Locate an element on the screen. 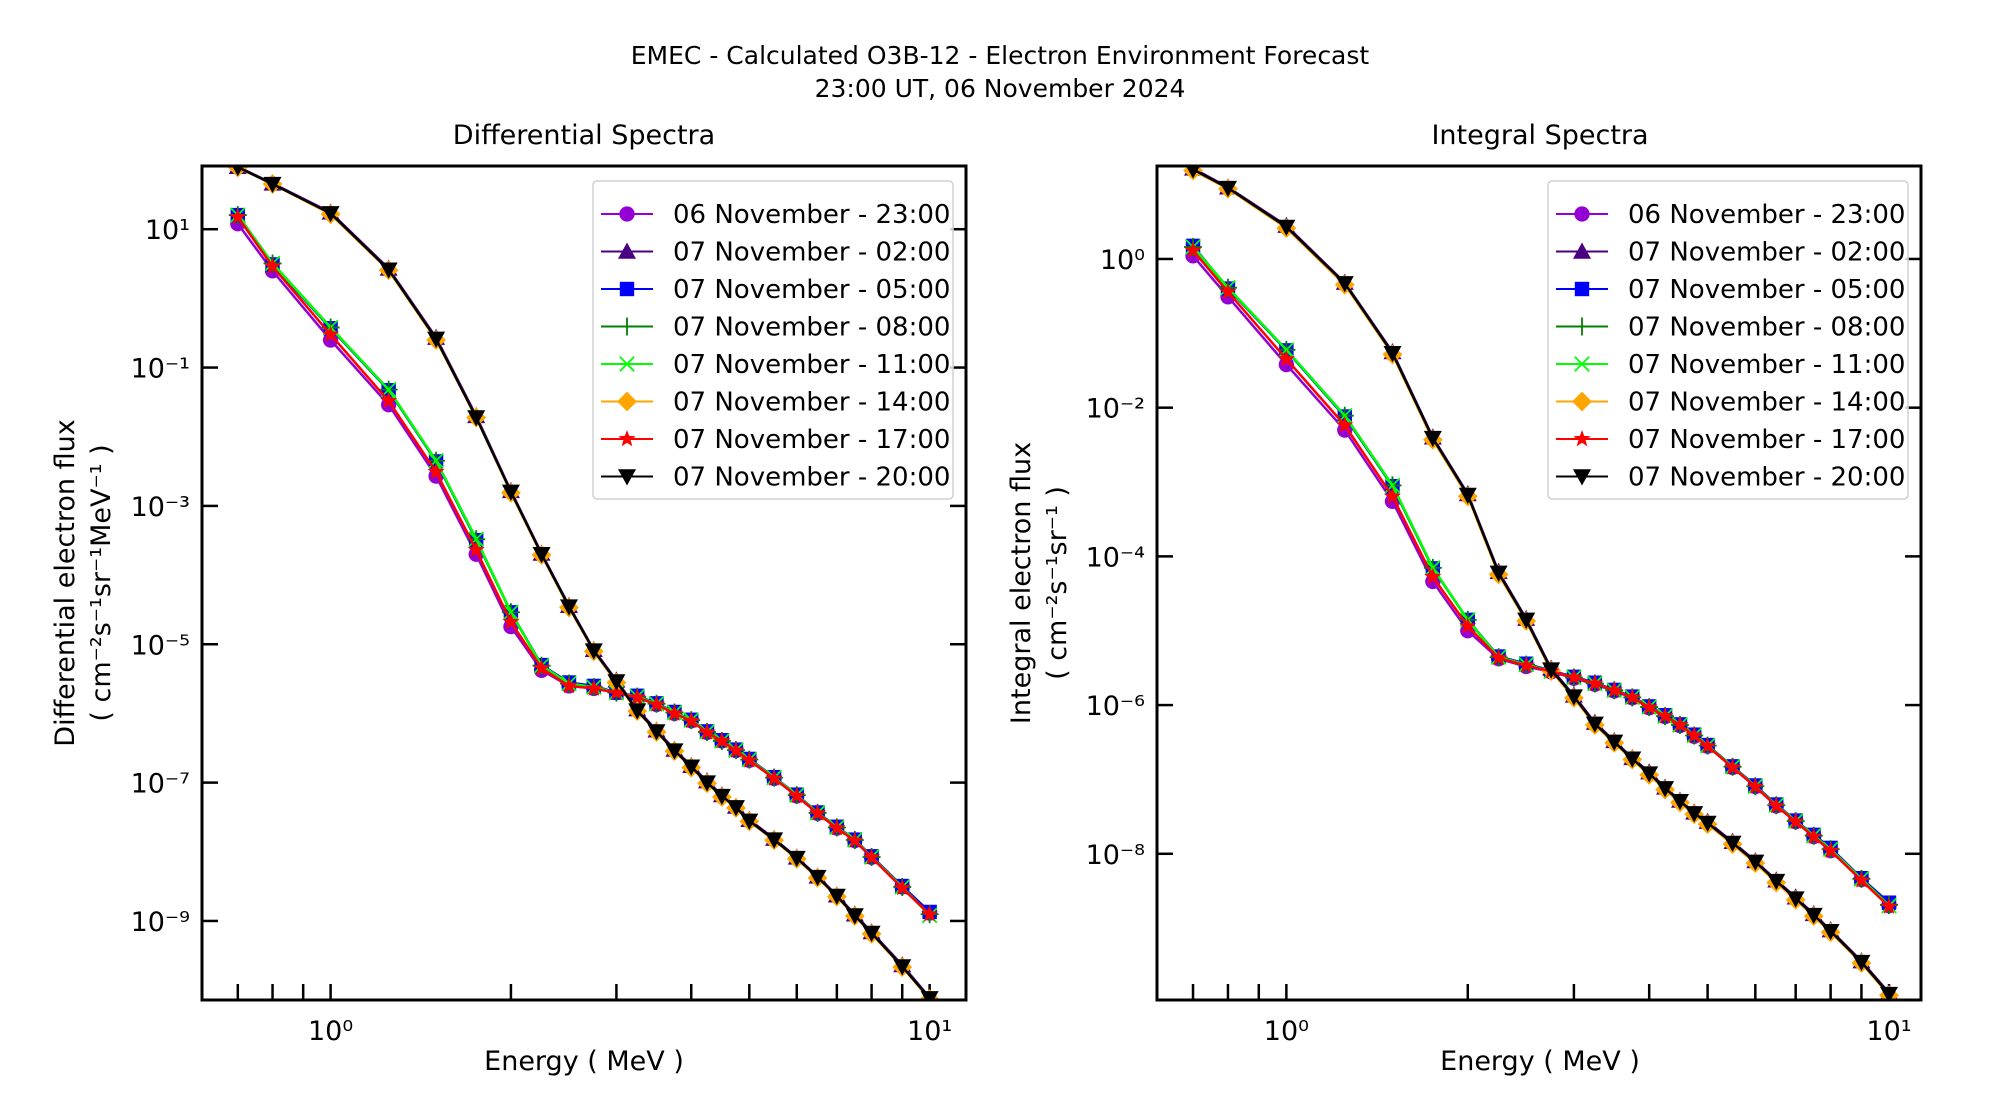 This screenshot has height=1100, width=2000. y-axis-label-line1: Integral electron flux is located at coordinates (1021, 583).